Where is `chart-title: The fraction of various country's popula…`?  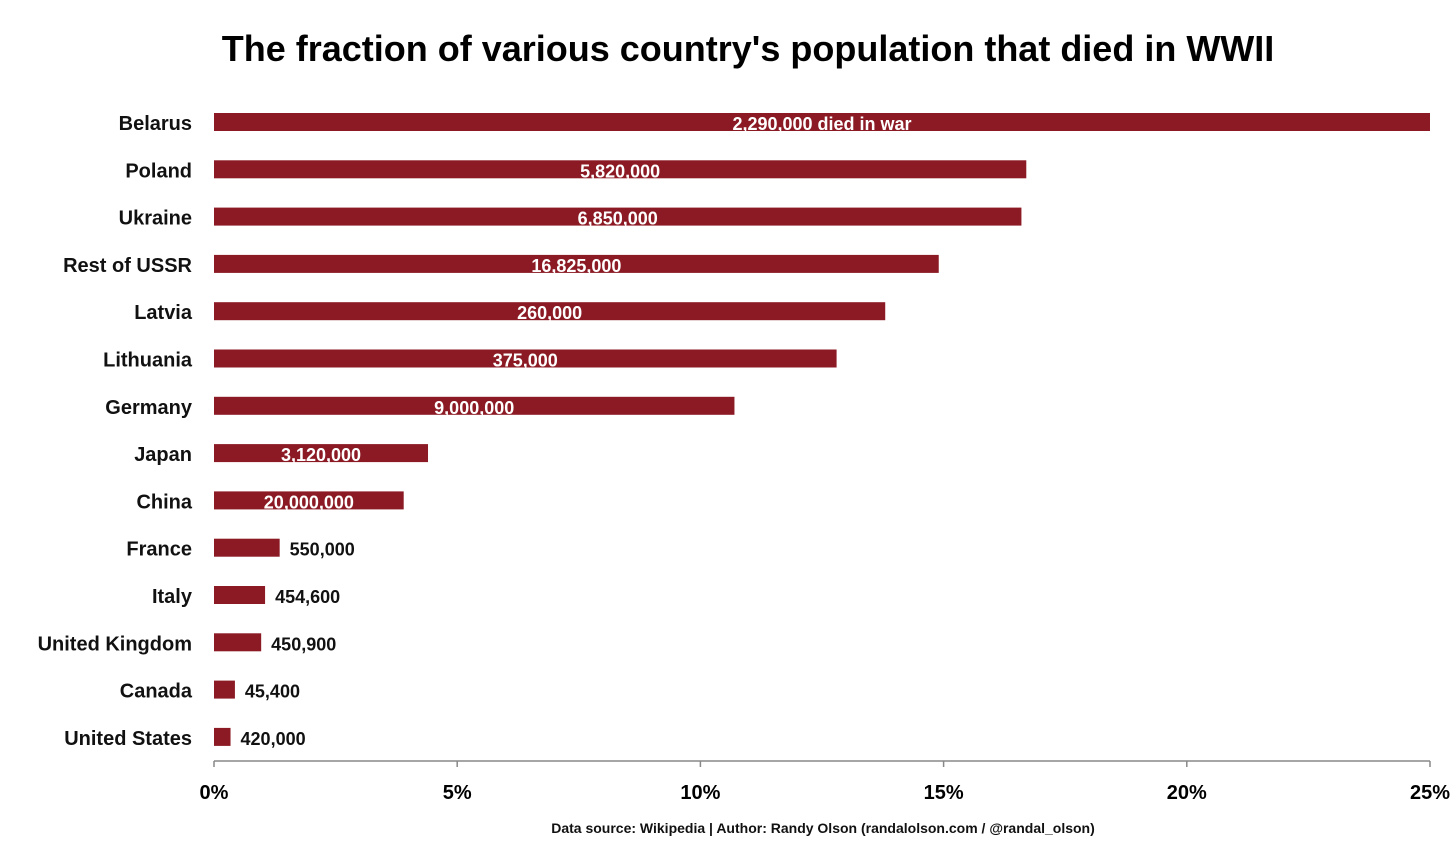 chart-title: The fraction of various country's popula… is located at coordinates (748, 48).